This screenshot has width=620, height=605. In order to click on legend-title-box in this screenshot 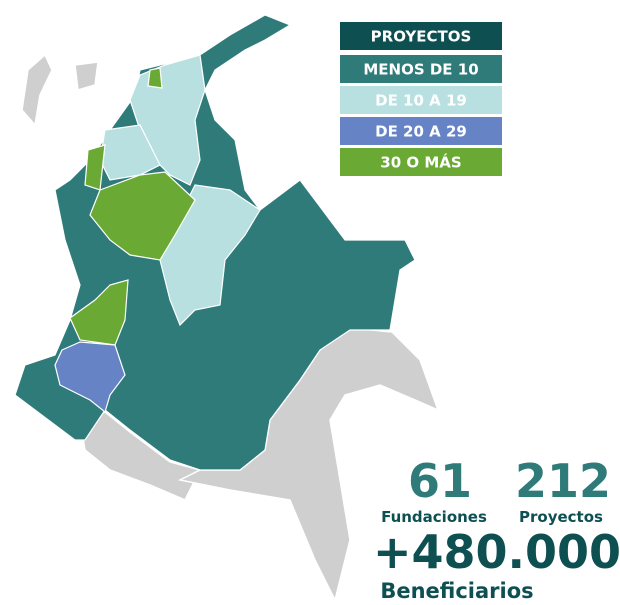, I will do `click(421, 36)`.